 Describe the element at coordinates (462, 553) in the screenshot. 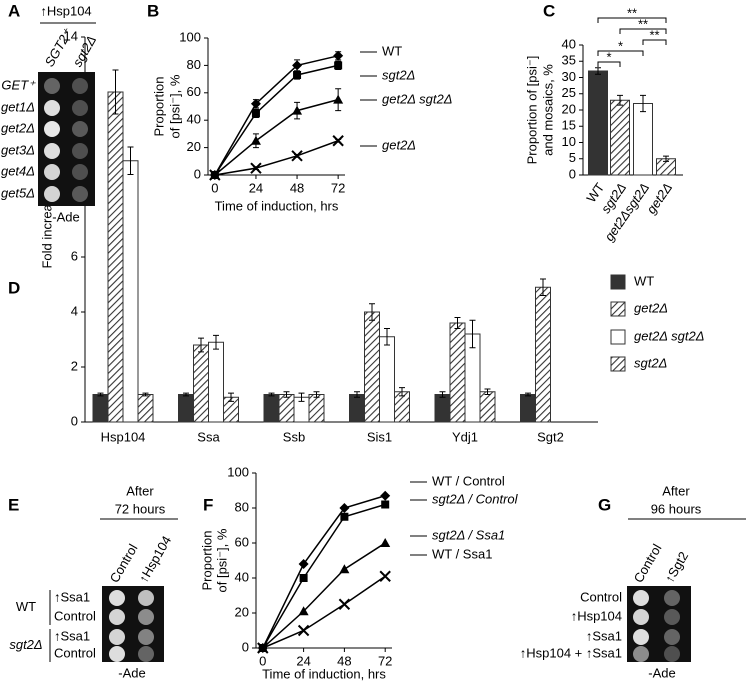

I see `legend-label: WT / Ssa1` at that location.